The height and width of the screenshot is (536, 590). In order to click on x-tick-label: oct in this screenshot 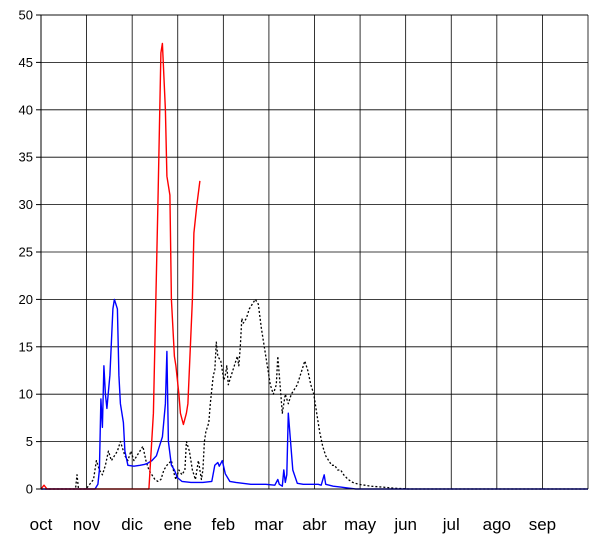, I will do `click(41, 524)`.